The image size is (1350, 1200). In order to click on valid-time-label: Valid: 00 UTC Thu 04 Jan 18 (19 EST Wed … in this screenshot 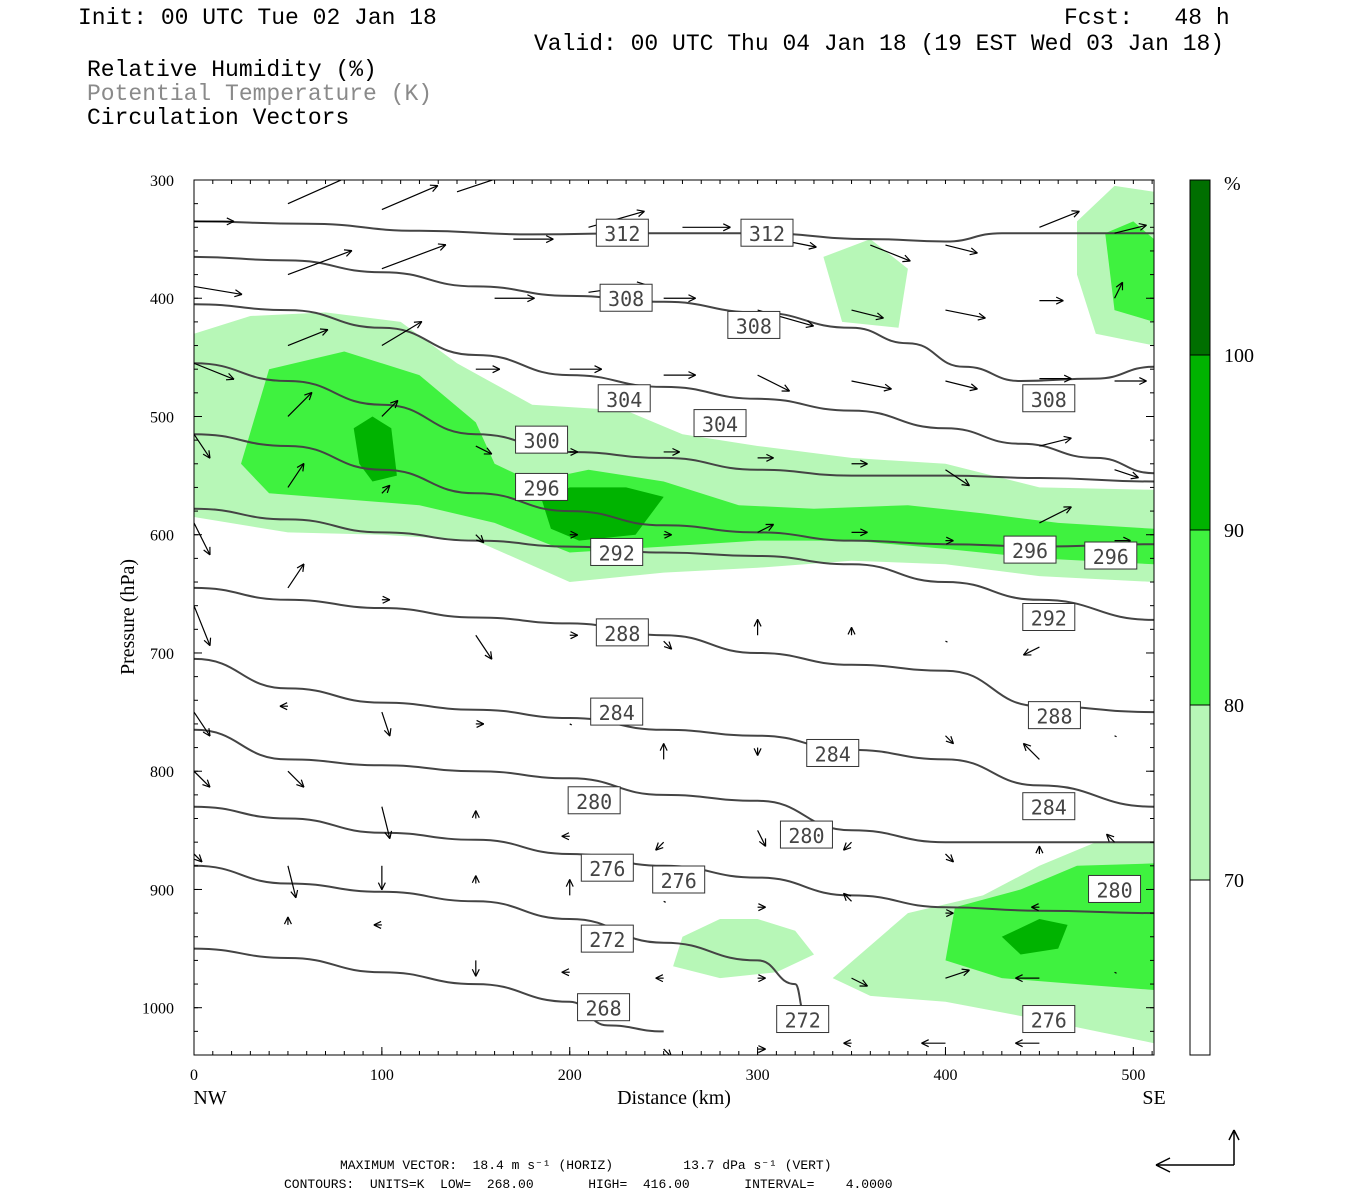, I will do `click(879, 44)`.